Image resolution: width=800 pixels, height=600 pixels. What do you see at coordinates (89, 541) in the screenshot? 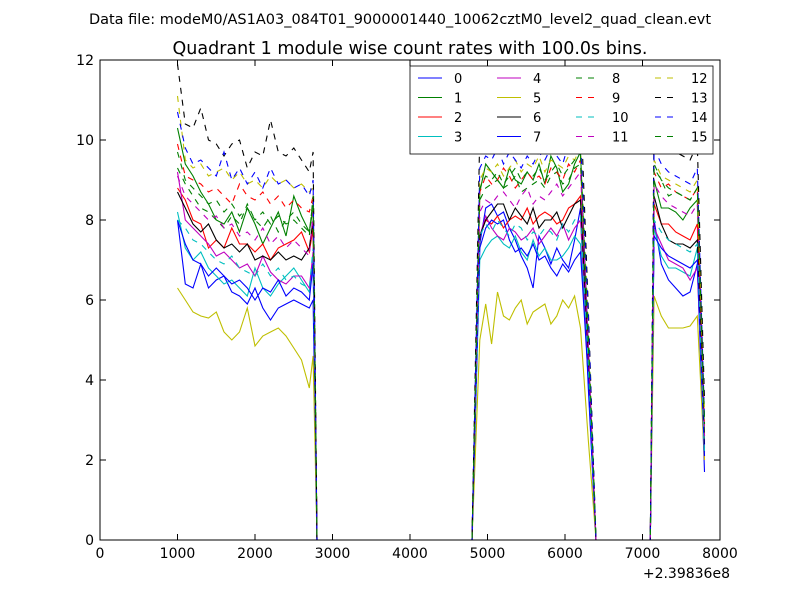
I see `y-tick-label: 0` at bounding box center [89, 541].